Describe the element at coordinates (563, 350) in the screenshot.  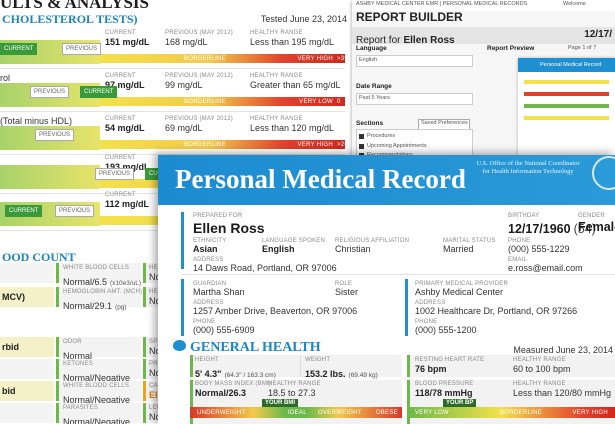
I see `measured: Measured June 23, 2014` at that location.